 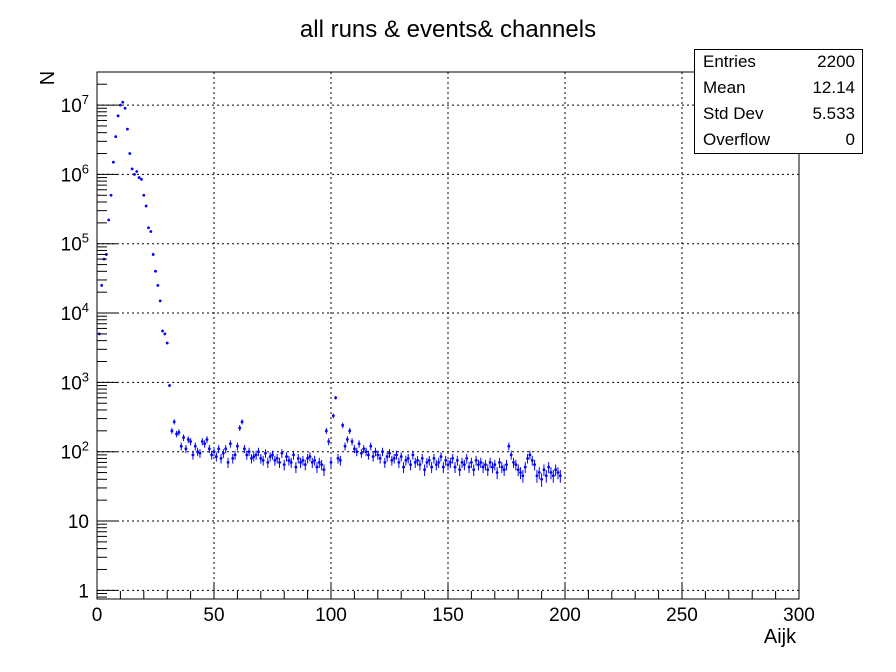 What do you see at coordinates (75, 104) in the screenshot?
I see `y-tick-label: 10⁷` at bounding box center [75, 104].